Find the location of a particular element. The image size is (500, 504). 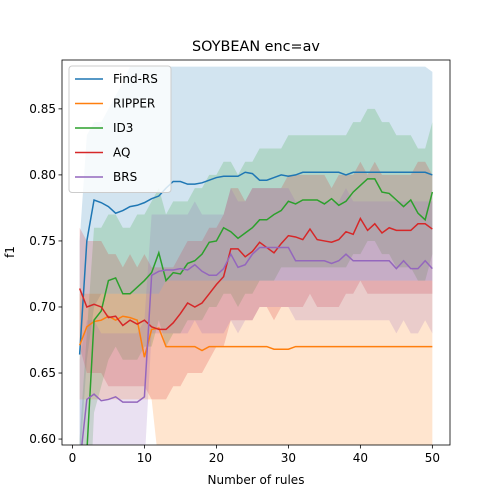

y-tick-label: 0.60 is located at coordinates (42, 439).